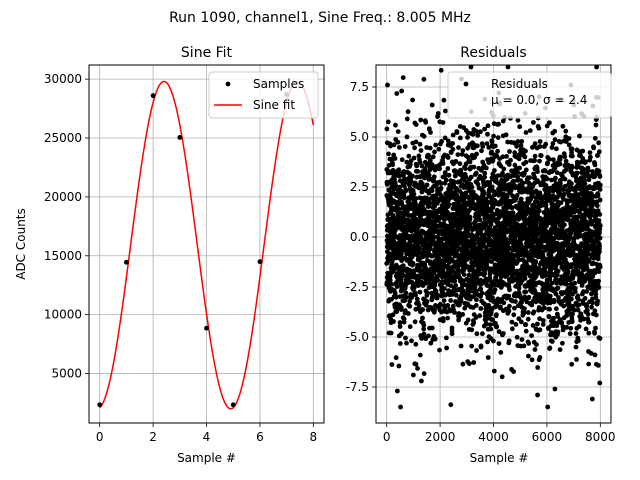 This screenshot has width=640, height=480. Describe the element at coordinates (600, 437) in the screenshot. I see `residuals-xtick-label: 8000` at that location.